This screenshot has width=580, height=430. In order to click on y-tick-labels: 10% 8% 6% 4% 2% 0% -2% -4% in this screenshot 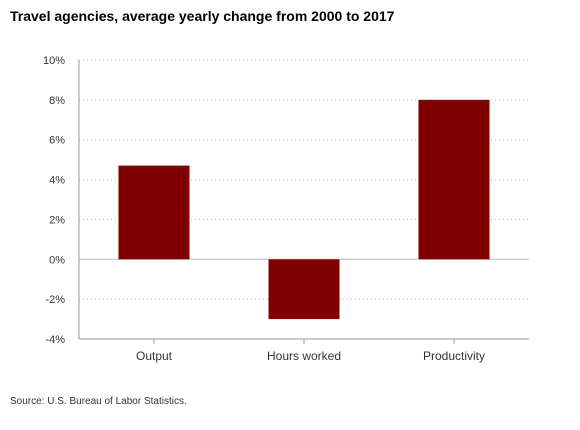, I will do `click(54, 200)`.